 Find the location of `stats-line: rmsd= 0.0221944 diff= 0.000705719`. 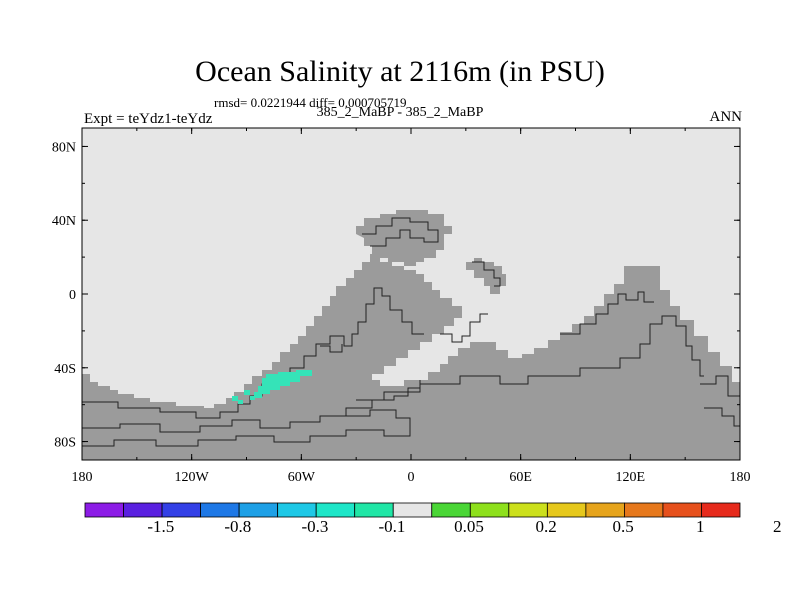

stats-line: rmsd= 0.0221944 diff= 0.000705719 is located at coordinates (310, 102).